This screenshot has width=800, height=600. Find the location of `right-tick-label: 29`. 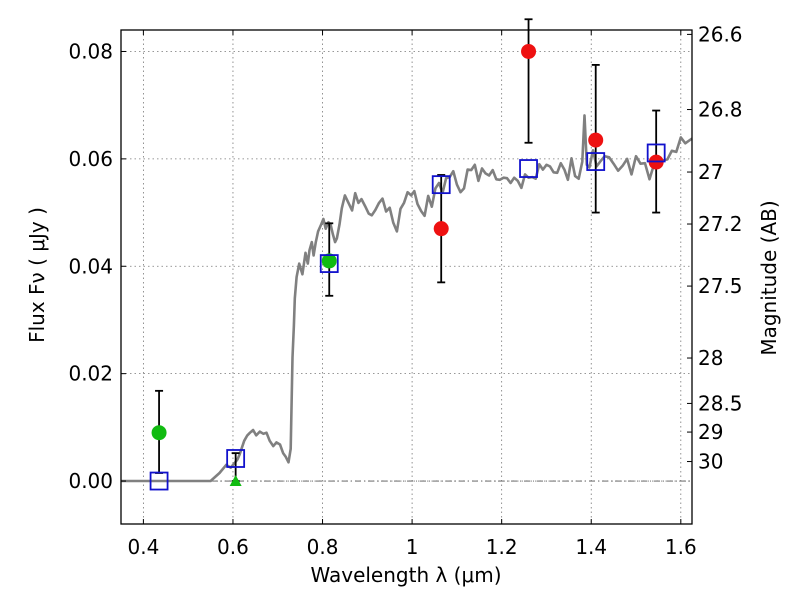

right-tick-label: 29 is located at coordinates (710, 432).